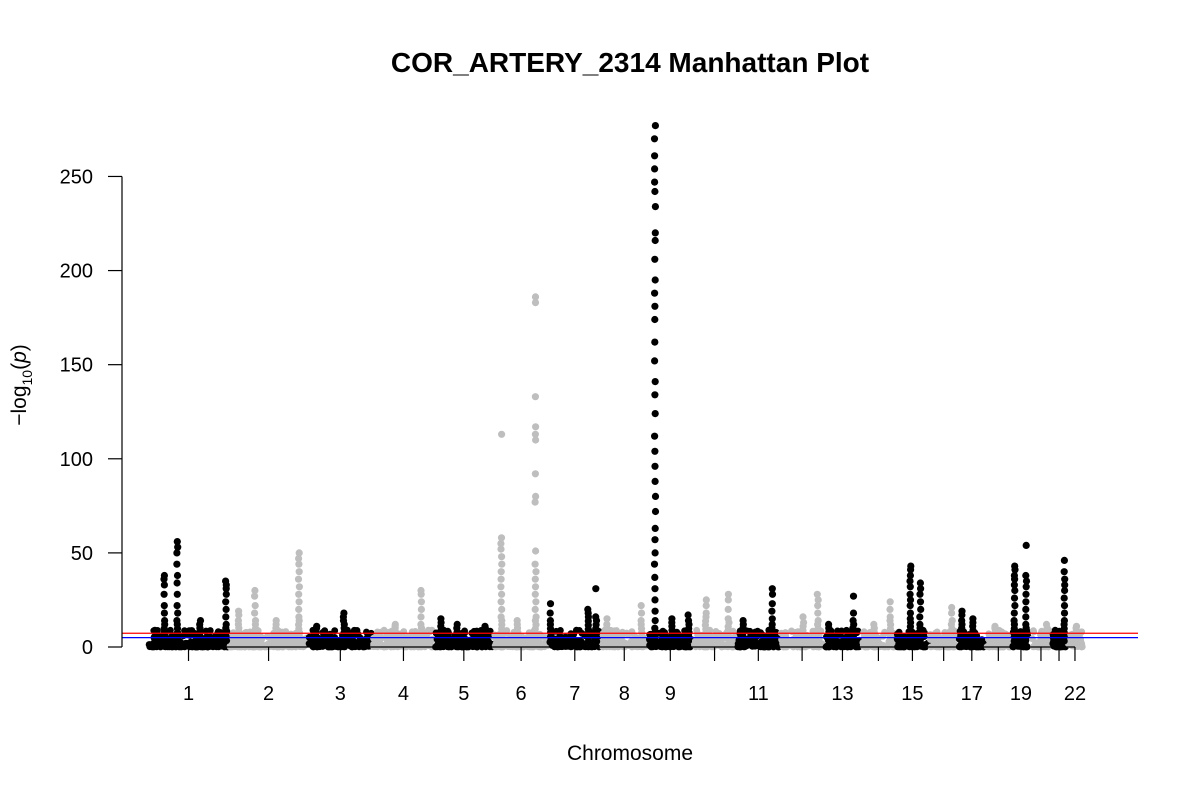  I want to click on x-axis: 1 2 3 4 5 6 7 8 9 11 13 15 17 19 22, so click(634, 675).